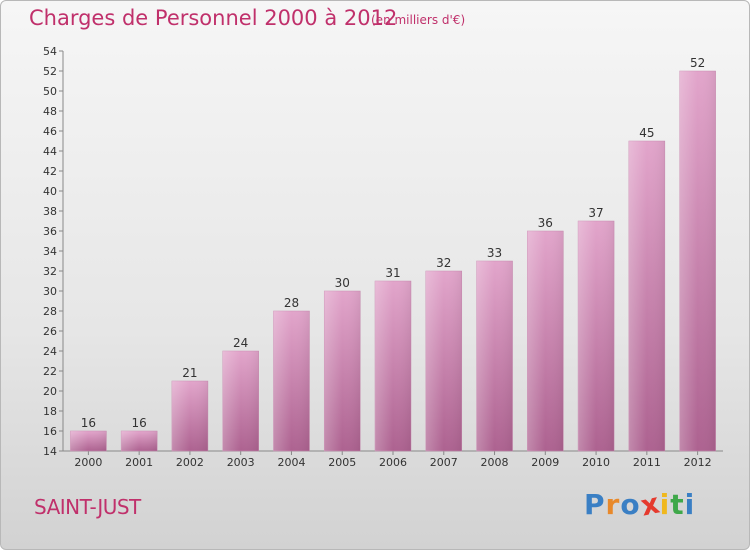 The width and height of the screenshot is (750, 550). I want to click on y-tick-label: 14, so click(50, 451).